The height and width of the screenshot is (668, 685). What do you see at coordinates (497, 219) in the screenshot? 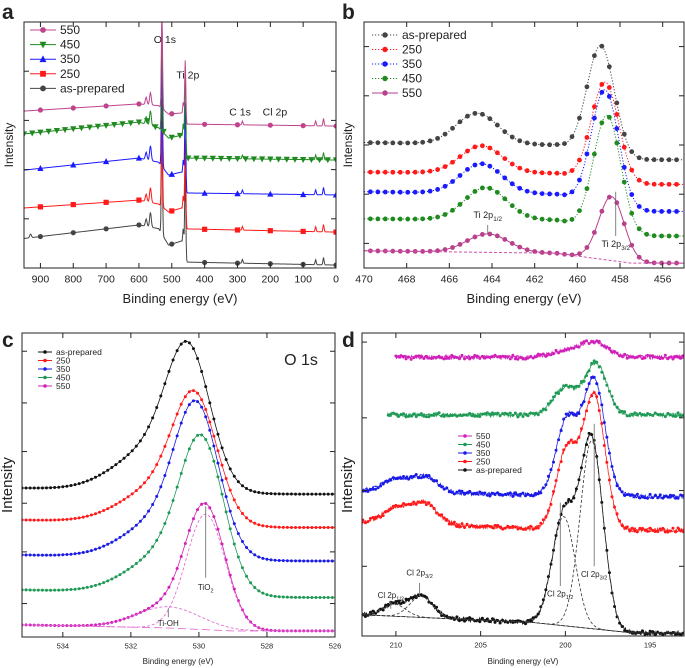
I see `annotation-subscript: 1/2` at bounding box center [497, 219].